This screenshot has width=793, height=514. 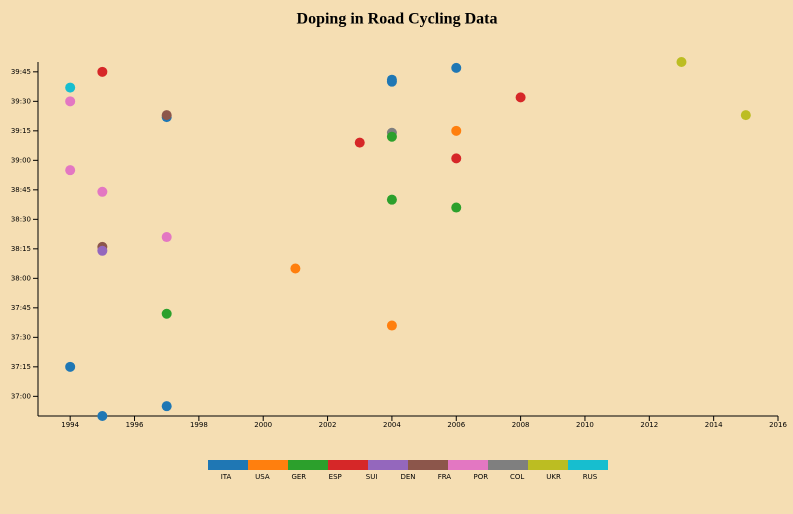 I want to click on legend-label: SUI, so click(x=372, y=477).